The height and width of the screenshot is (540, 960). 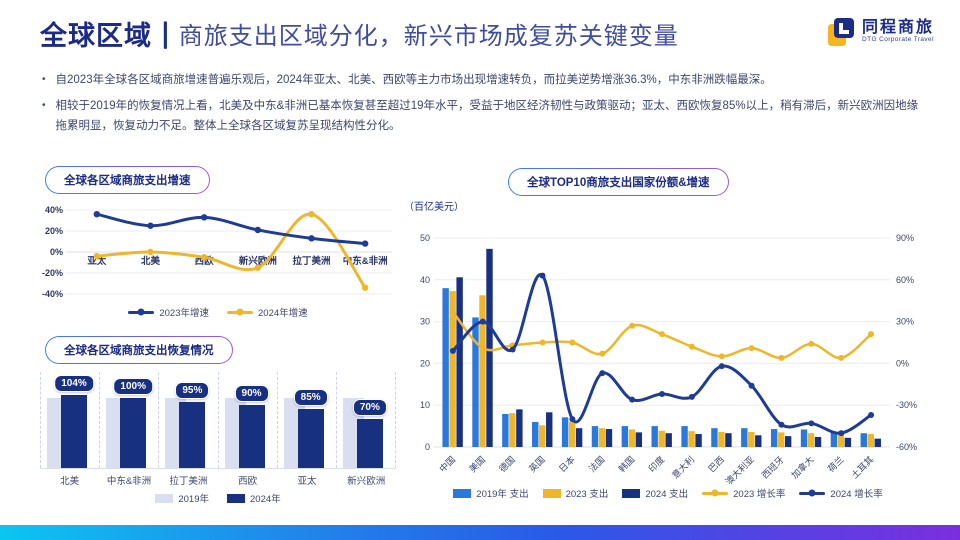 What do you see at coordinates (306, 420) in the screenshot?
I see `recovery-bar-group: 85%` at bounding box center [306, 420].